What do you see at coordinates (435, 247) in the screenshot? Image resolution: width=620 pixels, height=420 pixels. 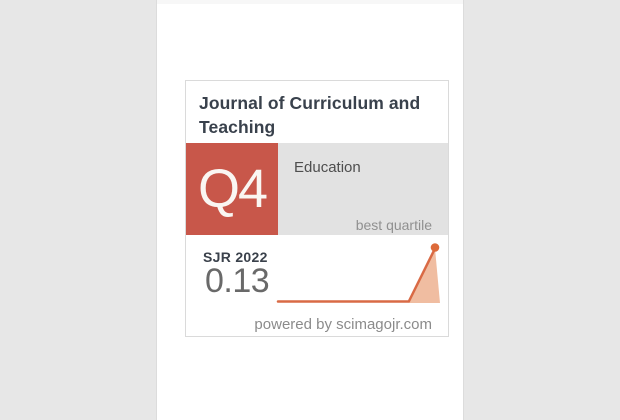 I see `sparkline-endpoint-dot` at bounding box center [435, 247].